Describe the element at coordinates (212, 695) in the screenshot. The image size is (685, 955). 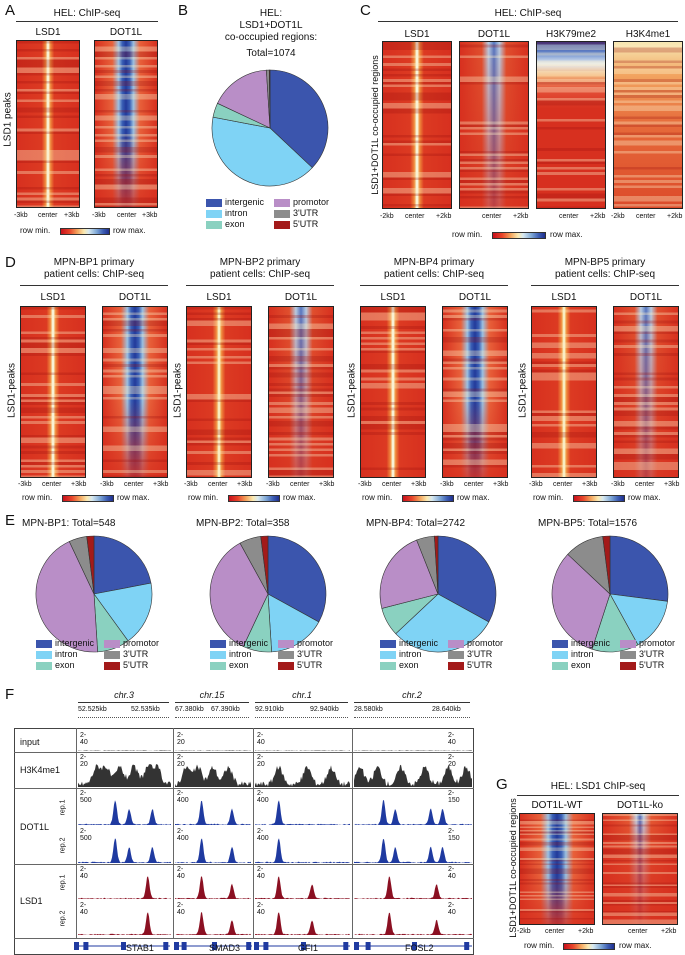
I see `chrom-label: chr.15` at that location.